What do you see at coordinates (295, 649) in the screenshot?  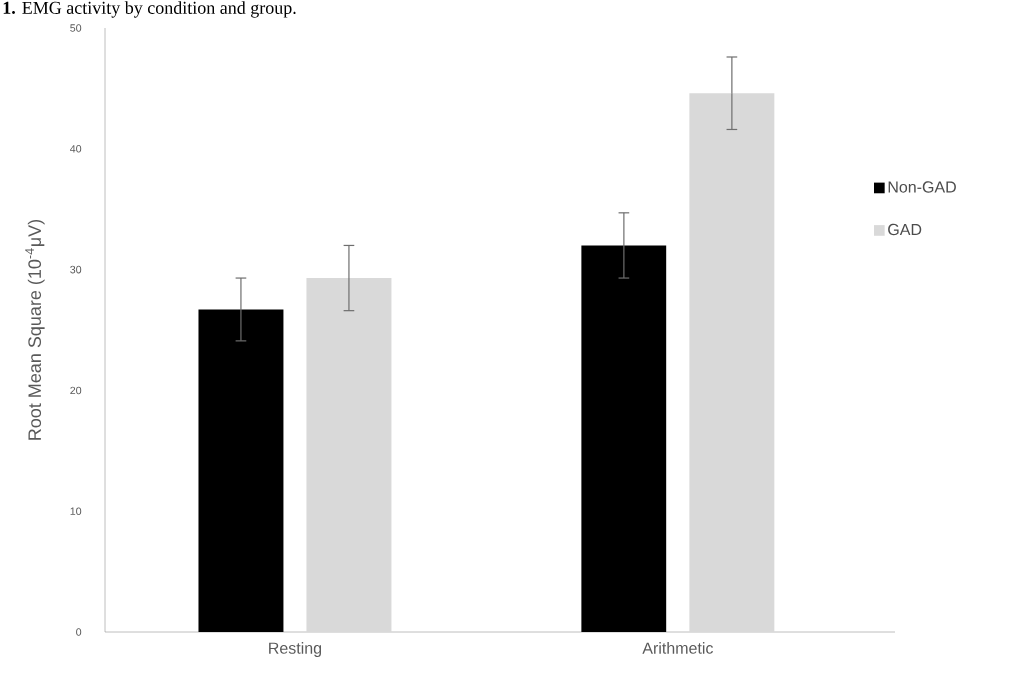 I see `x-tick-label: Resting` at bounding box center [295, 649].